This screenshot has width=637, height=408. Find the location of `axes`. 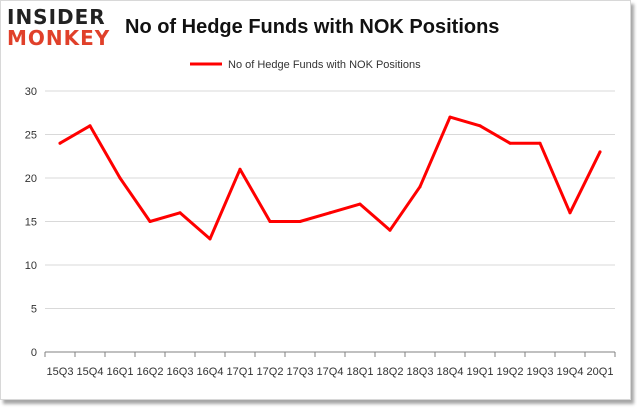

axes is located at coordinates (330, 354).